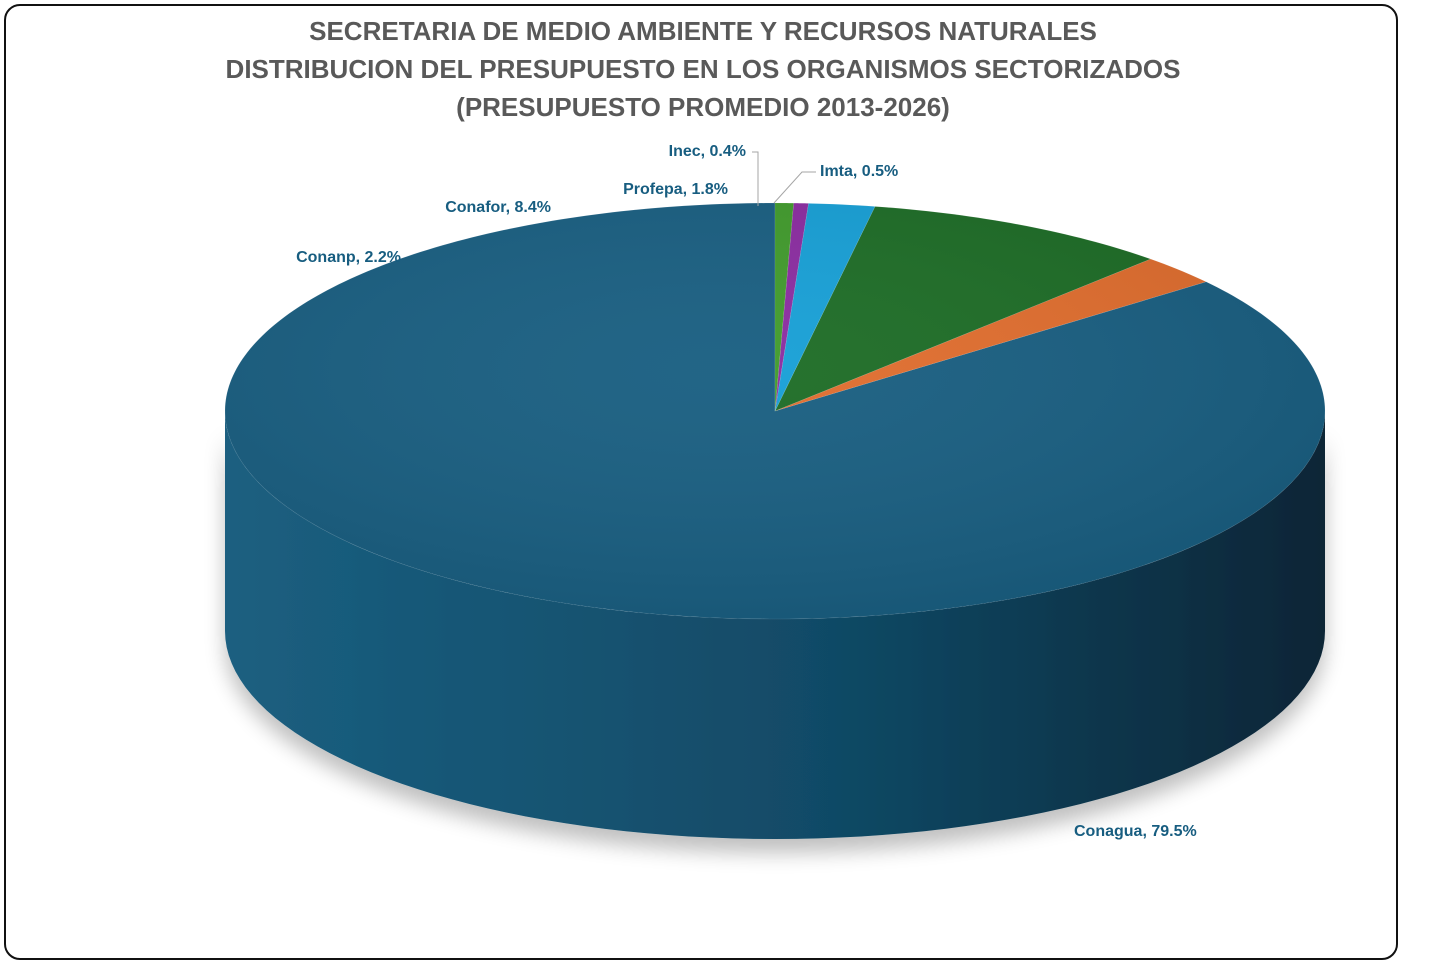  What do you see at coordinates (707, 151) in the screenshot?
I see `slice-label-inec: Inec, 0.4%` at bounding box center [707, 151].